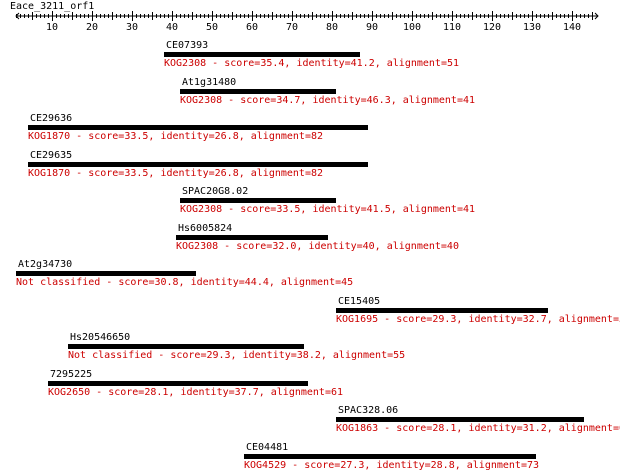 This screenshot has height=473, width=620. What do you see at coordinates (532, 27) in the screenshot?
I see `ruler-tick-label: 130` at bounding box center [532, 27].